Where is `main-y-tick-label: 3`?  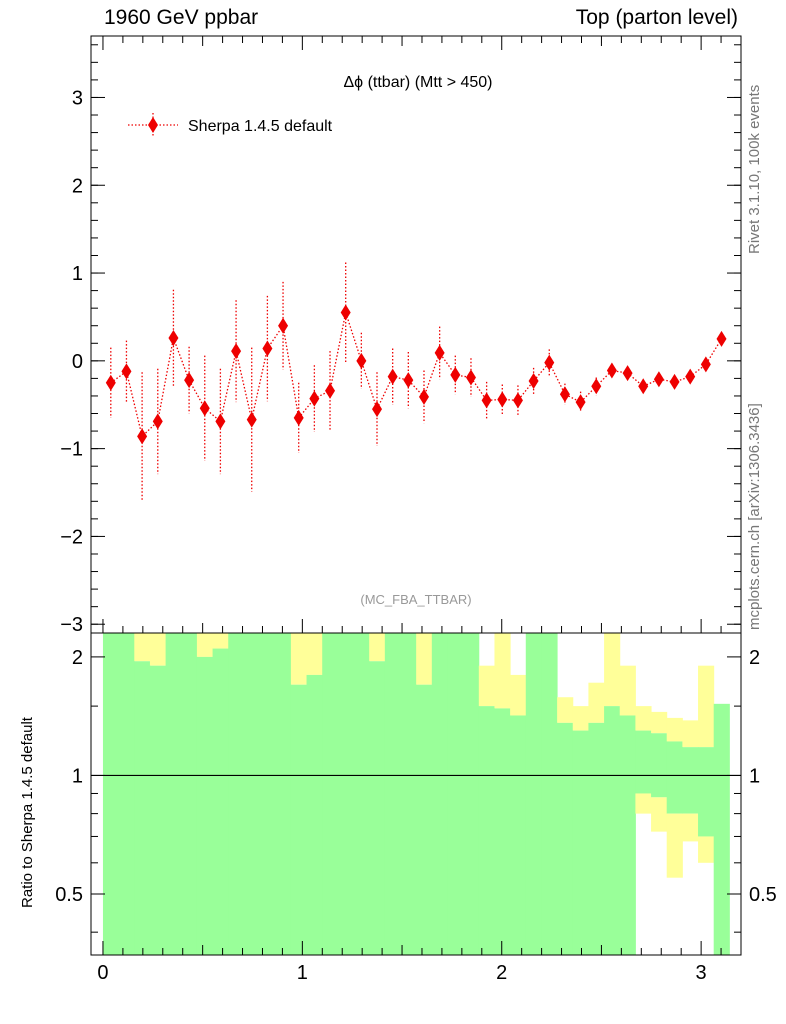
main-y-tick-label: 3 is located at coordinates (77, 98).